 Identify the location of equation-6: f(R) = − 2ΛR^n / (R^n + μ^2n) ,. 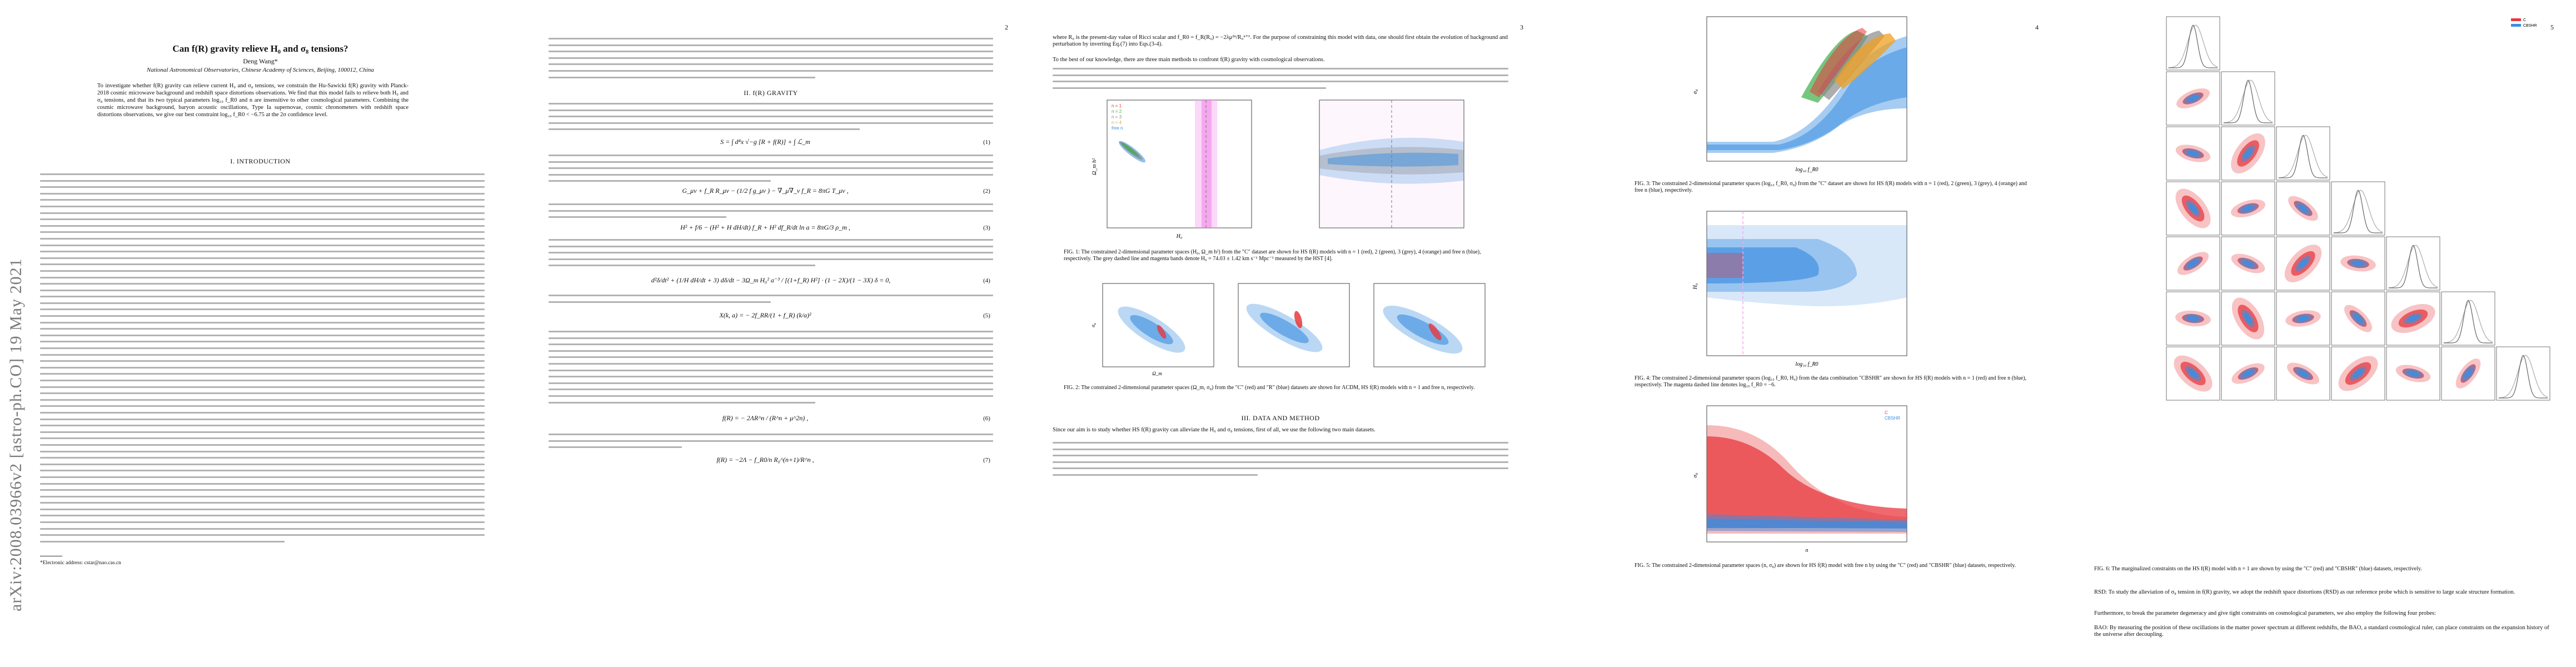
(765, 418).